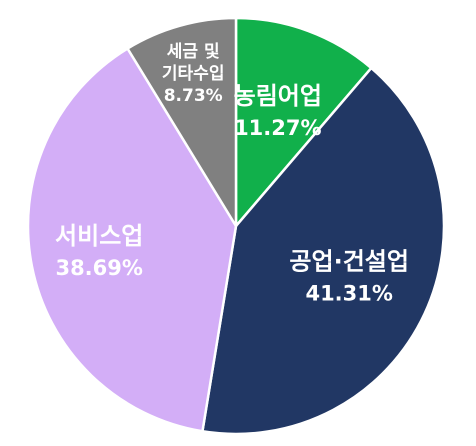 The image size is (476, 446). Describe the element at coordinates (99, 251) in the screenshot. I see `slice-label-3: 서비스업 38.69%` at that location.